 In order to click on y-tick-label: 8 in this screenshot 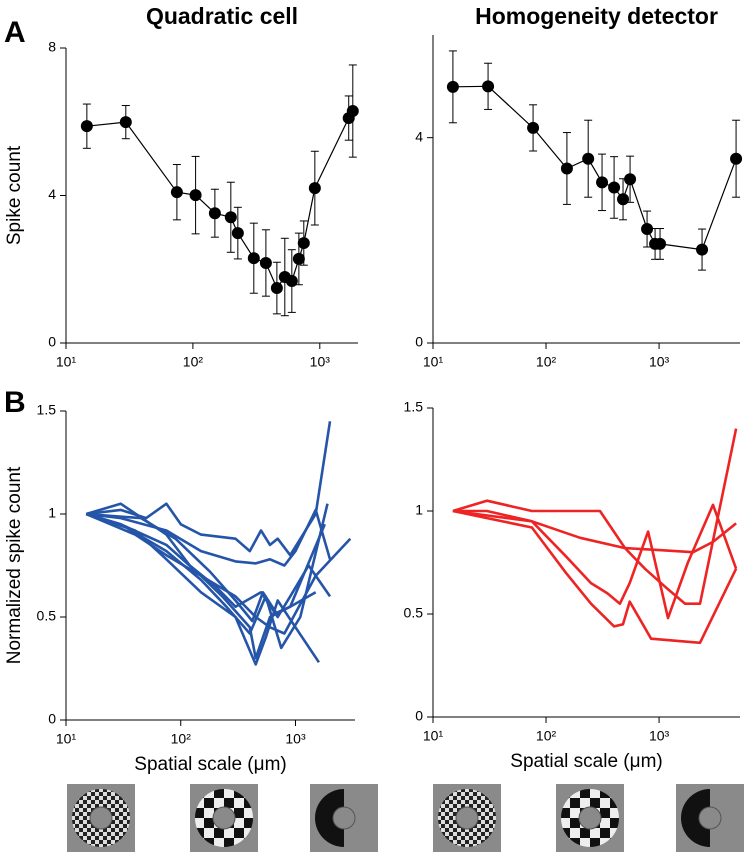, I will do `click(52, 47)`.